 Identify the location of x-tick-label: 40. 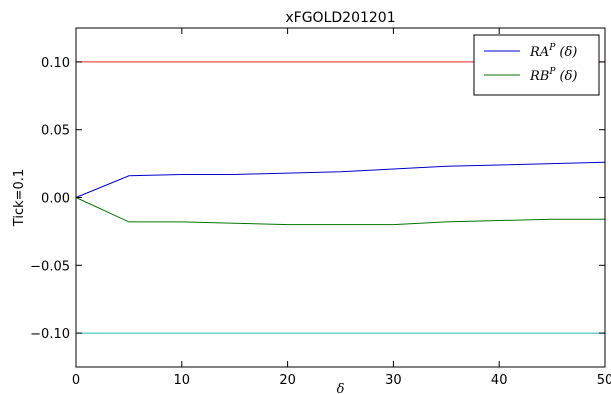
(499, 380).